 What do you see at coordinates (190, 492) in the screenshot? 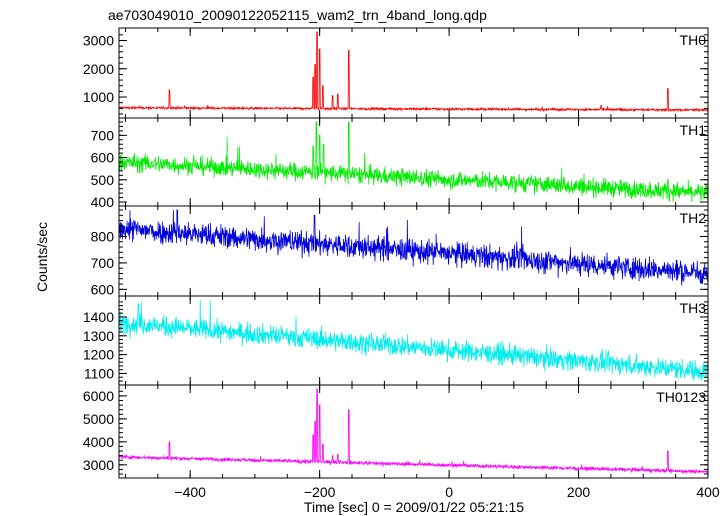
I see `x-tick-label: −400` at bounding box center [190, 492].